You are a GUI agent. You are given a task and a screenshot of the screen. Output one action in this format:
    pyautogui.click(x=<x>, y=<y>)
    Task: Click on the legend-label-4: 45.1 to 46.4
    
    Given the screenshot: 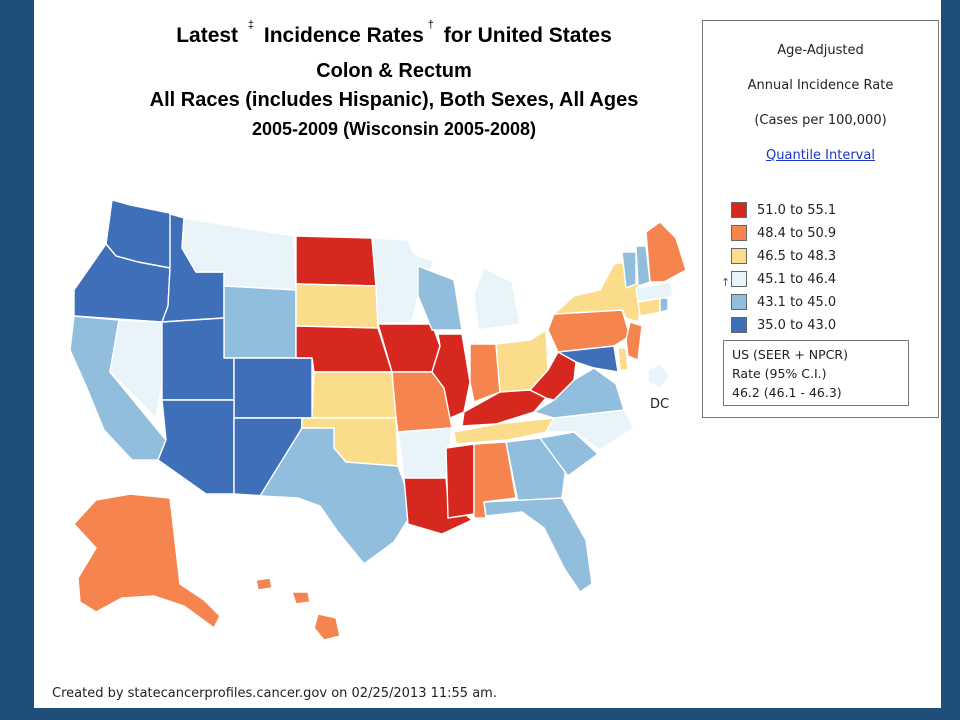 What is the action you would take?
    pyautogui.click(x=797, y=279)
    